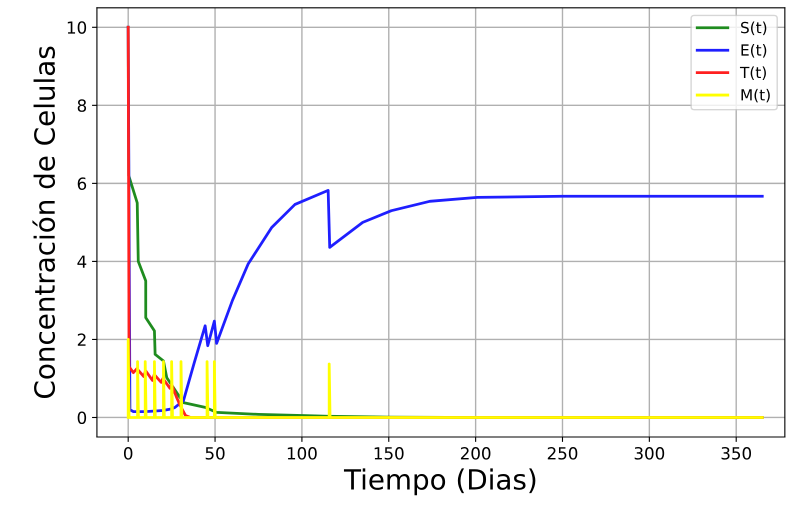 The image size is (788, 519). Describe the element at coordinates (440, 482) in the screenshot. I see `x-axis-title: Tiempo (Dias)` at that location.